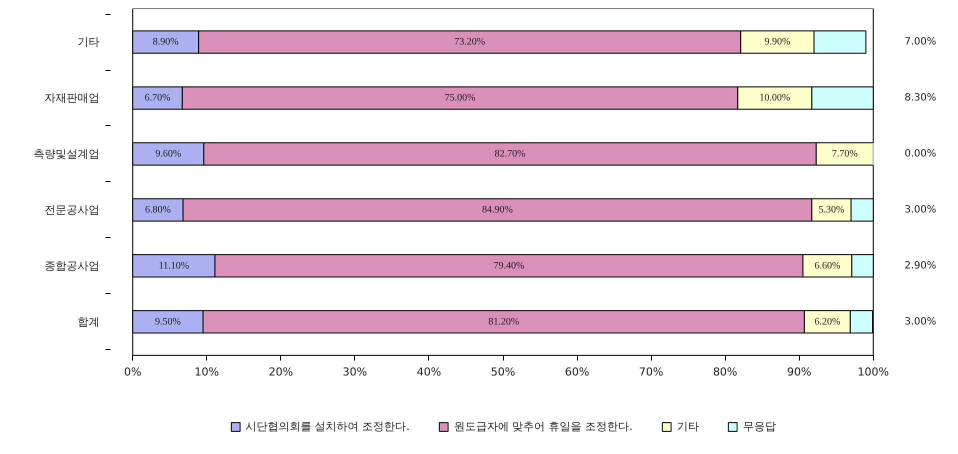  I want to click on data-label: 84.90%, so click(497, 210).